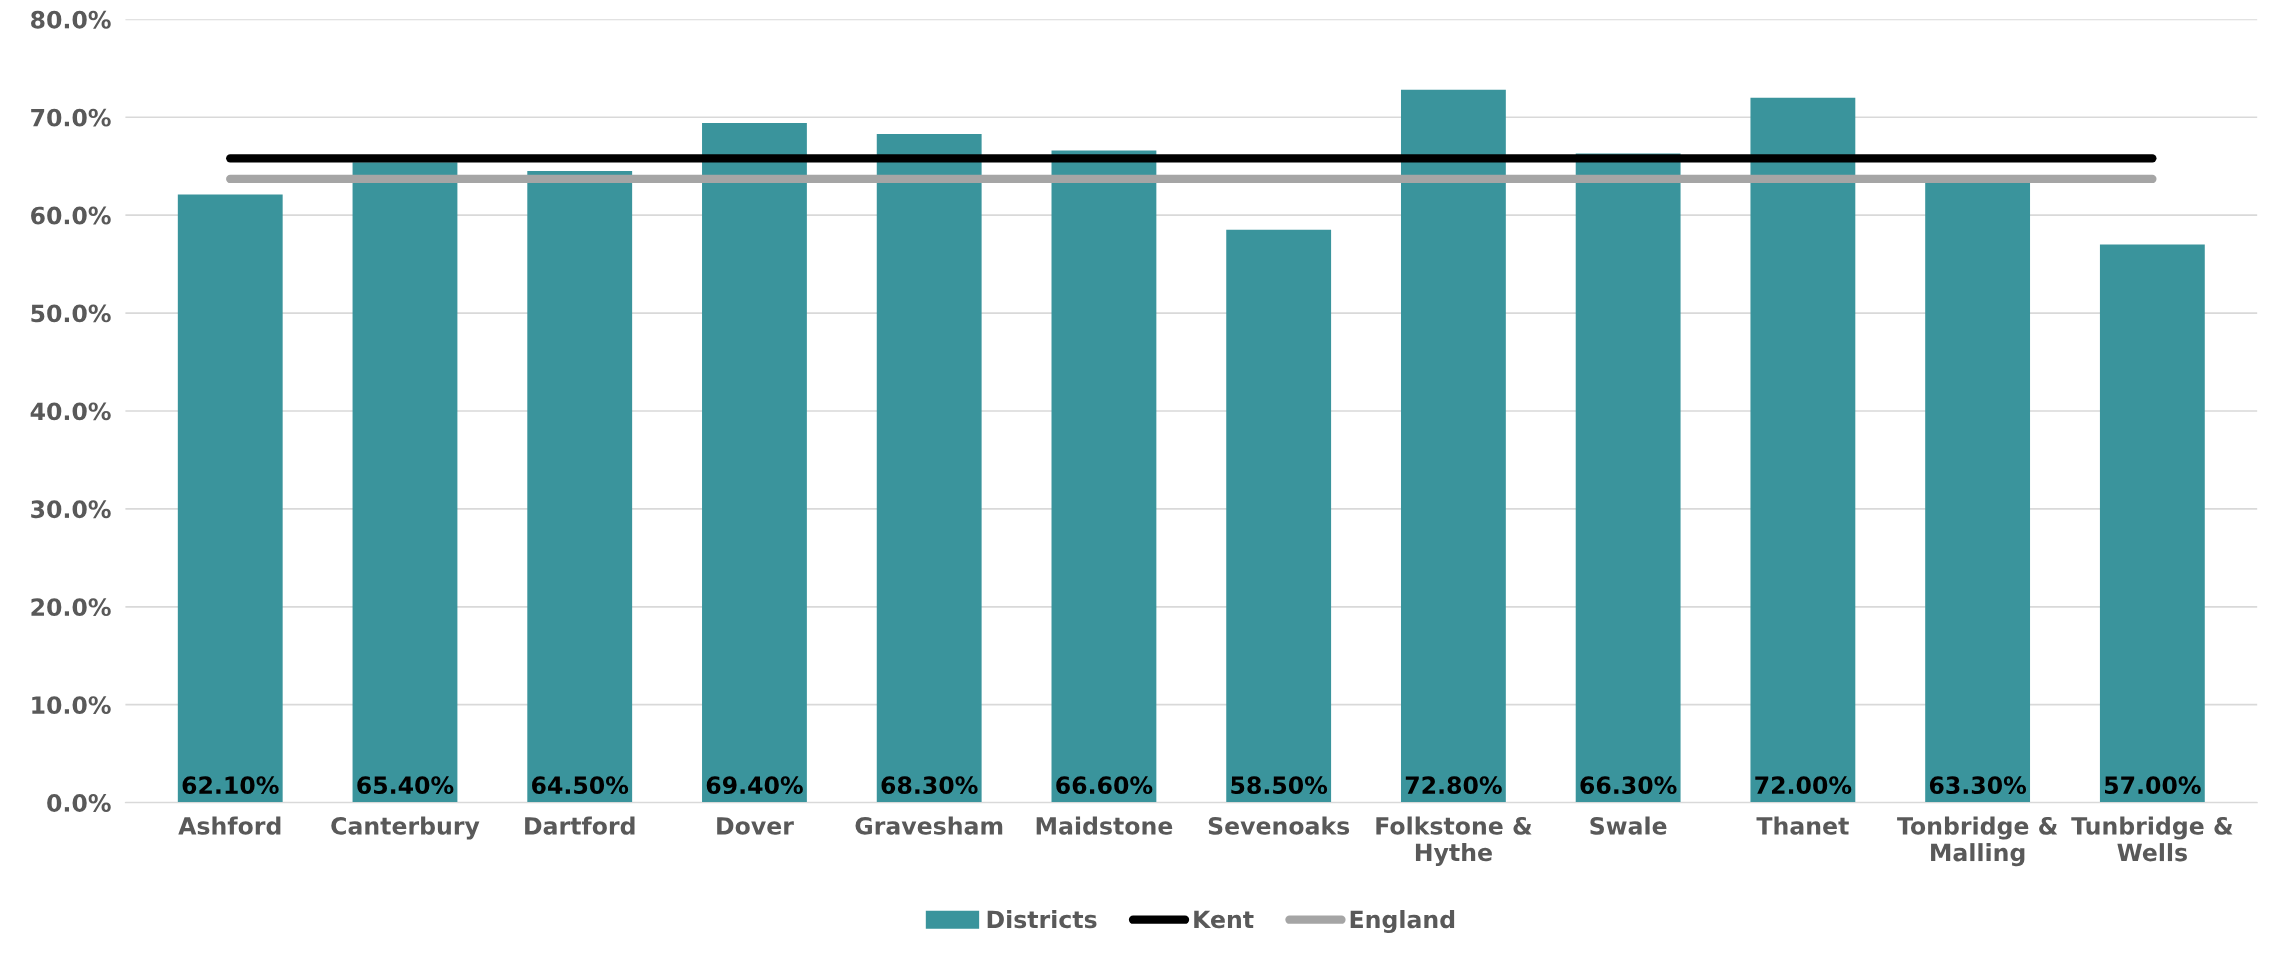  I want to click on y-tick-label: 60.0%, so click(71, 215).